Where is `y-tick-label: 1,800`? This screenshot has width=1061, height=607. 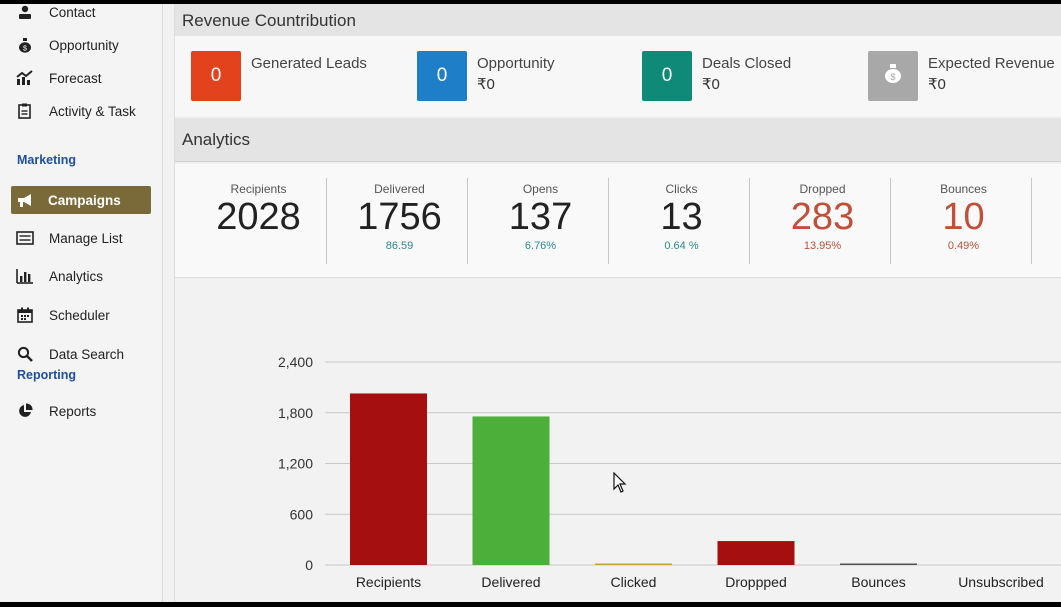
y-tick-label: 1,800 is located at coordinates (295, 413).